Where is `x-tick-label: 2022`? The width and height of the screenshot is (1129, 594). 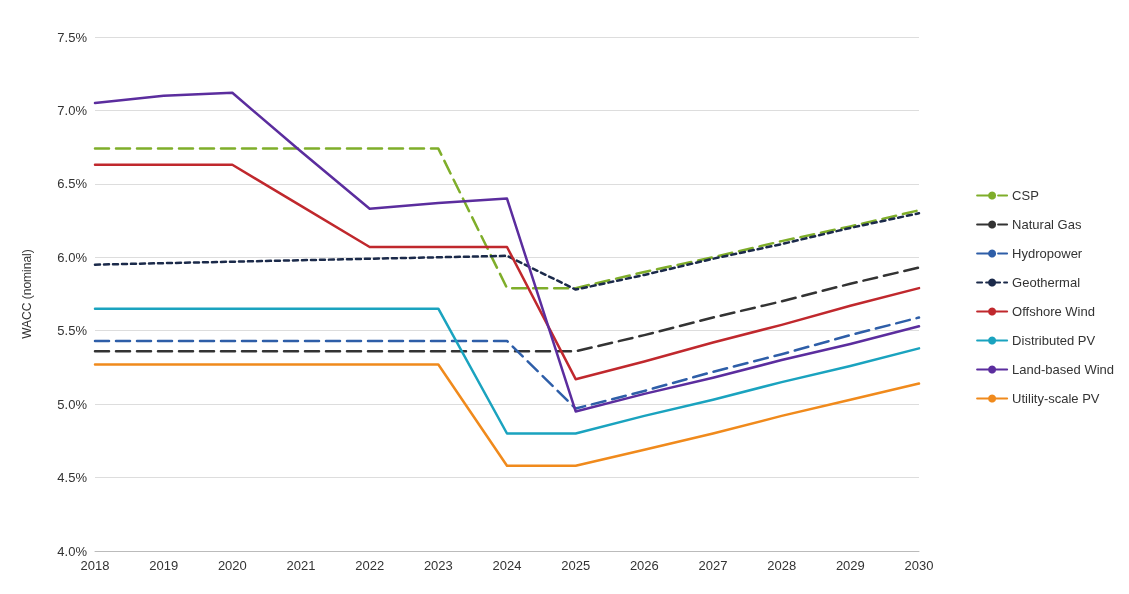 x-tick-label: 2022 is located at coordinates (370, 565).